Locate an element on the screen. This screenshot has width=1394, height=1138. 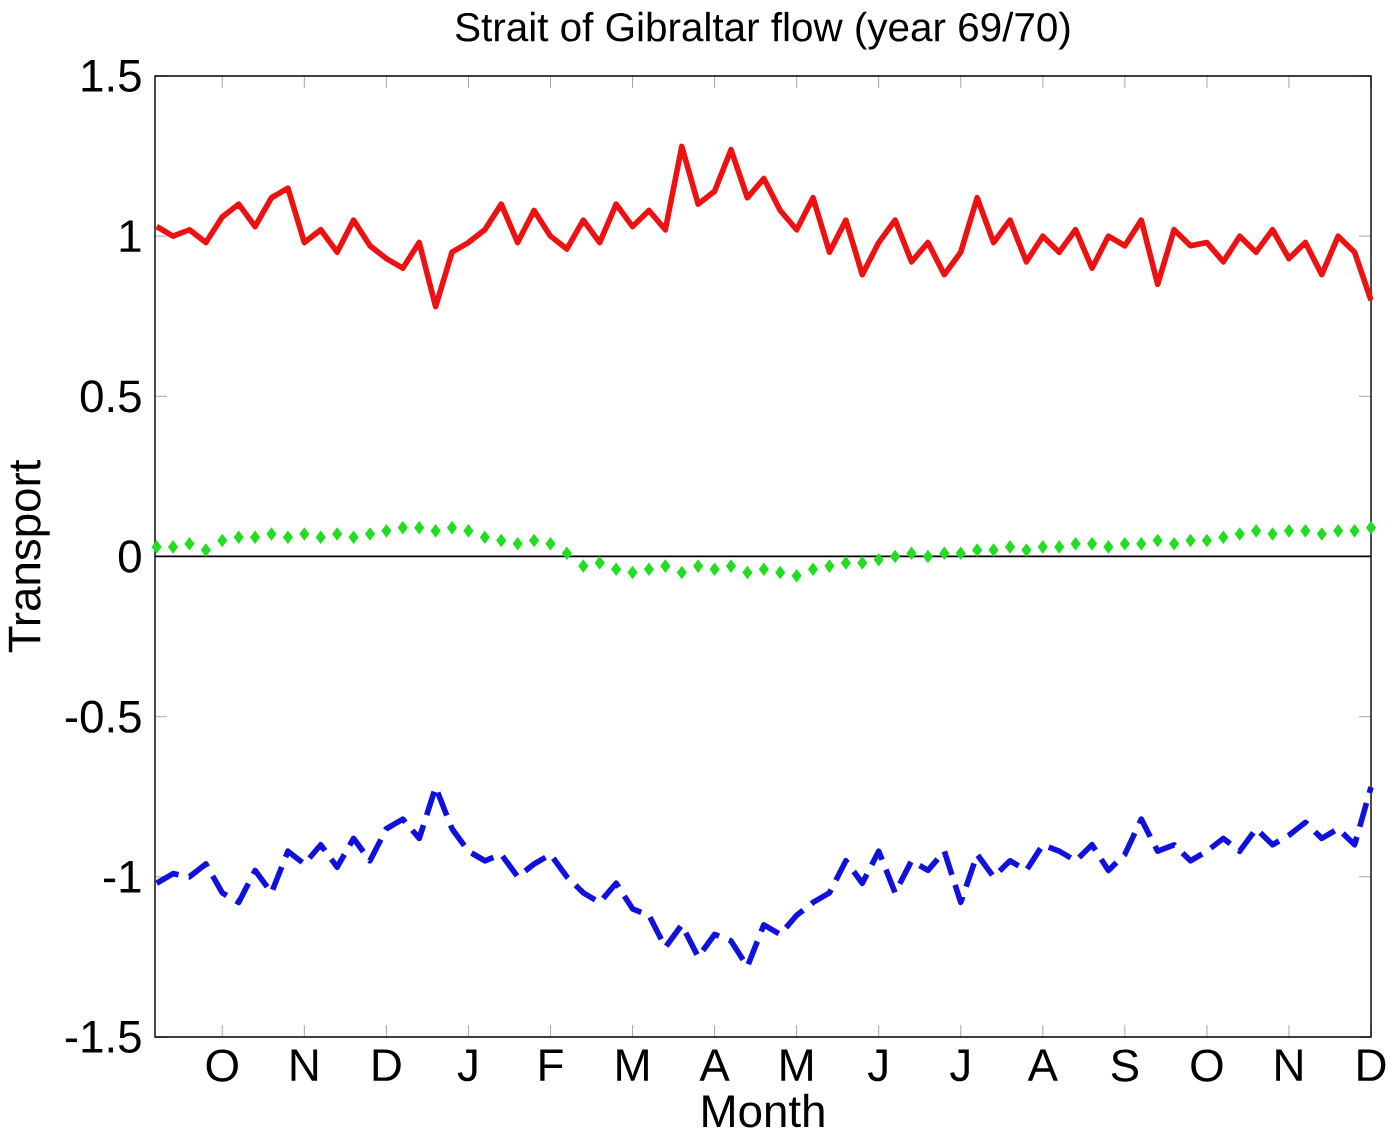
y-tick-label: -1 is located at coordinates (122, 877).